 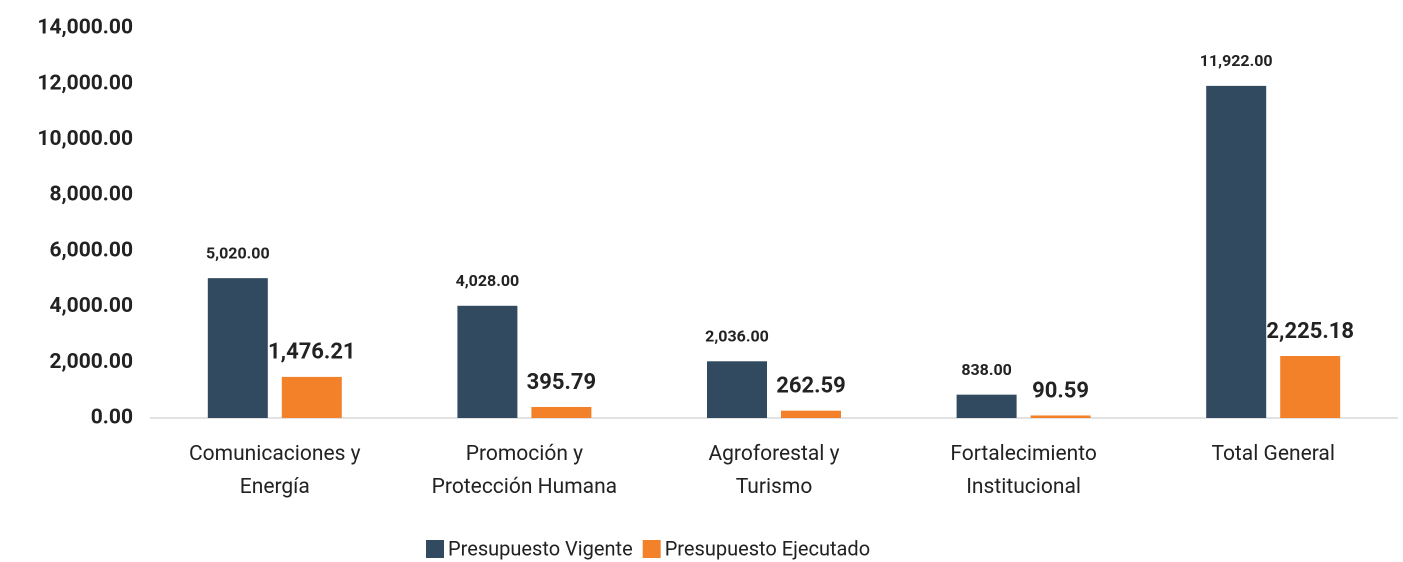 I want to click on legend-label: Presupuesto Vigente, so click(x=540, y=548).